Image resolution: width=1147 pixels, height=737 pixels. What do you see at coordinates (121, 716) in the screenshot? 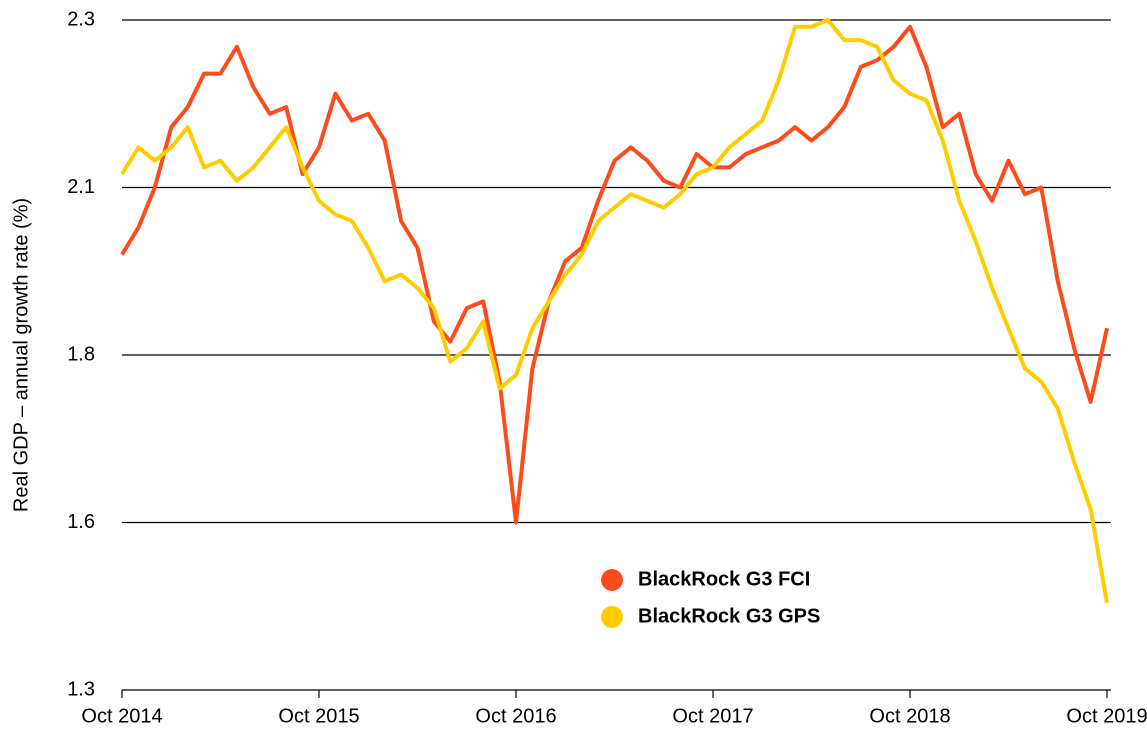
I see `x-tick-label: Oct 2014` at bounding box center [121, 716].